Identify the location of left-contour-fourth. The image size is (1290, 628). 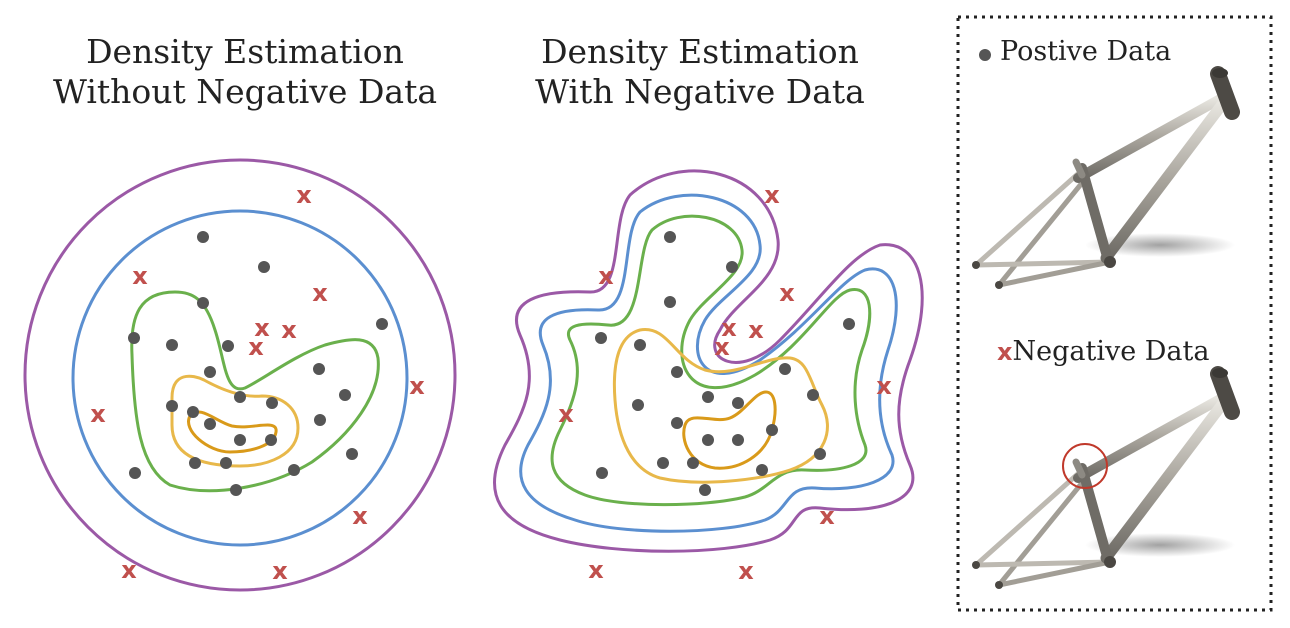
(235, 421).